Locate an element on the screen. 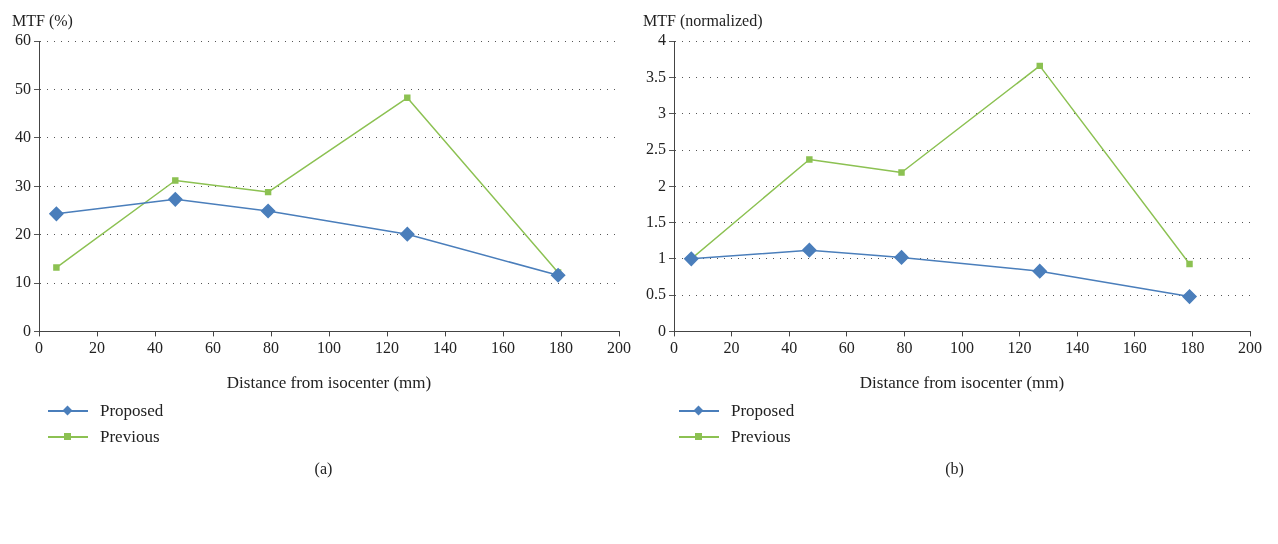 Image resolution: width=1278 pixels, height=544 pixels. y-tick-label: 50 is located at coordinates (23, 88).